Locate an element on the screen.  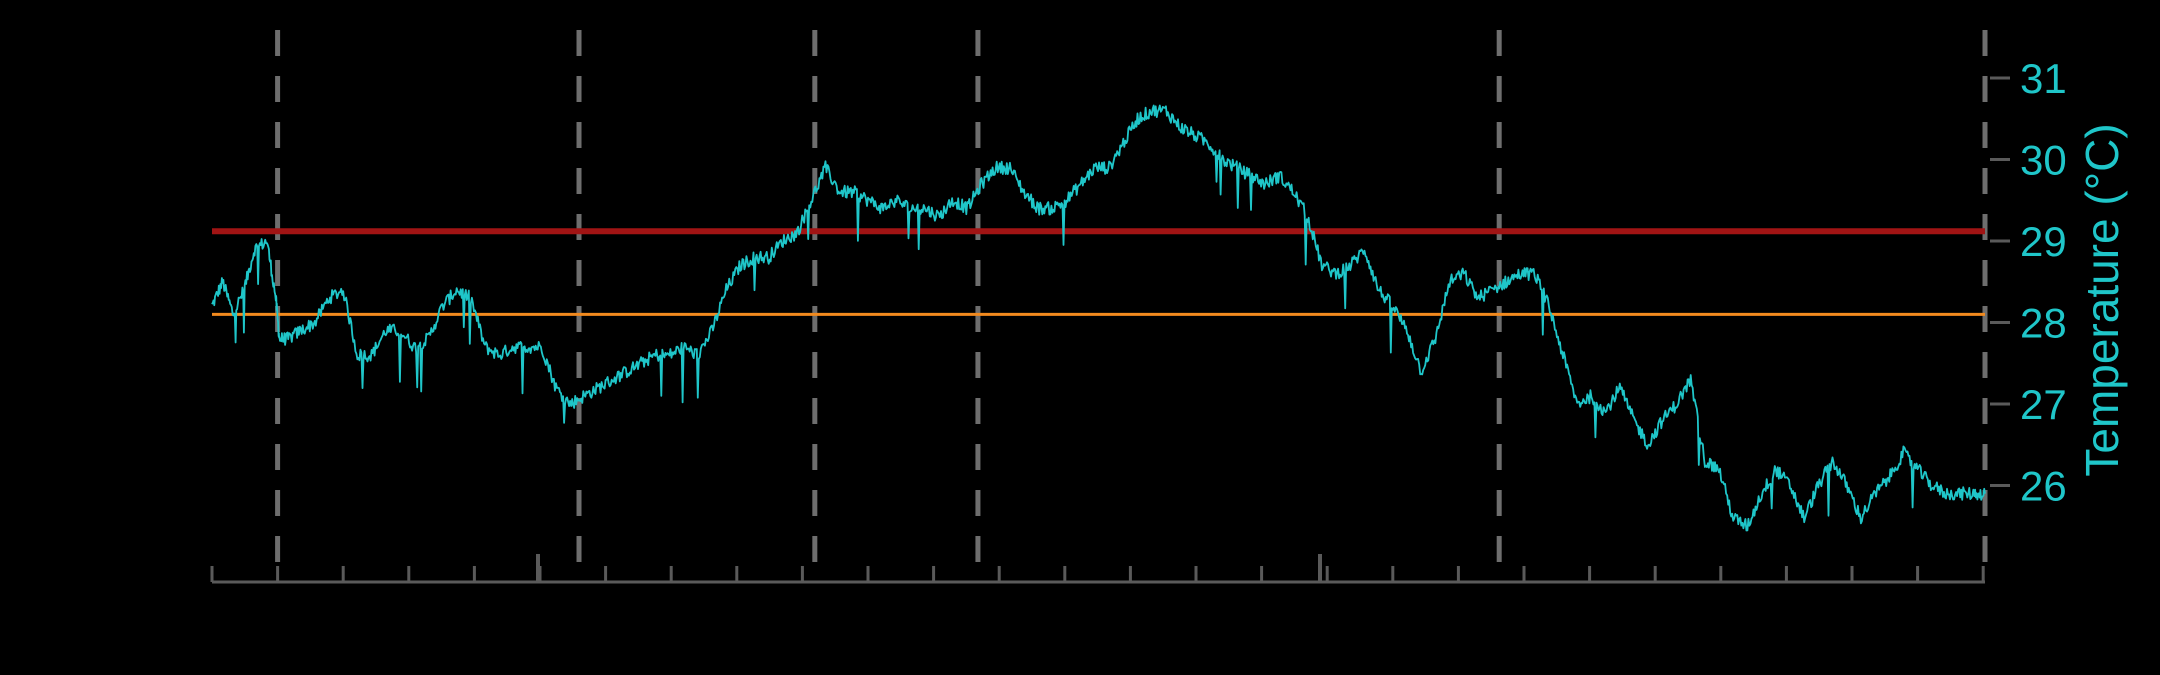
y-tick-label: 31 is located at coordinates (2043, 78).